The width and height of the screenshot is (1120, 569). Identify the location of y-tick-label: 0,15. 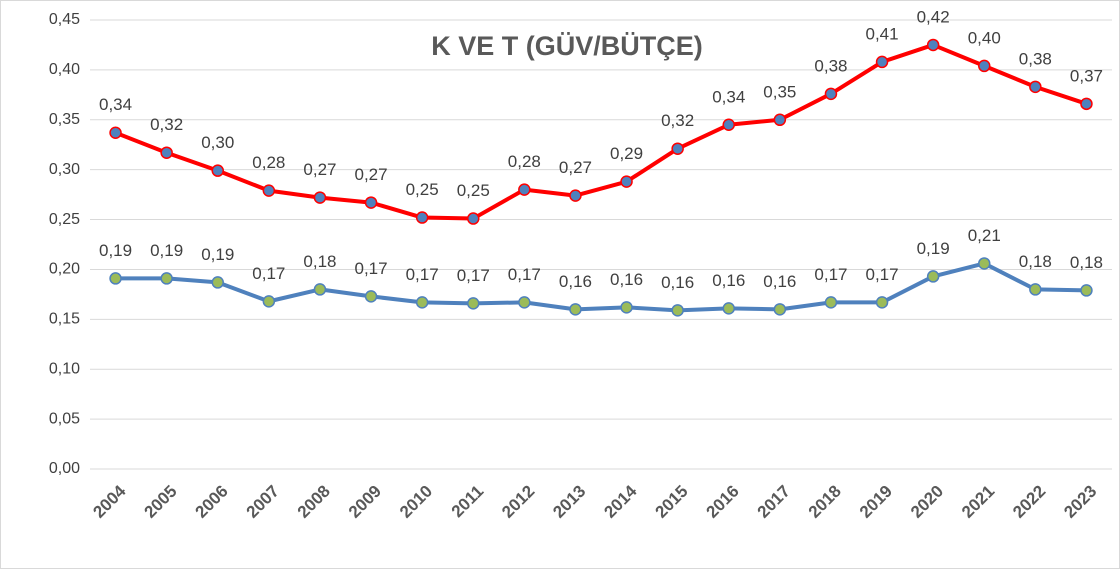
(64, 319).